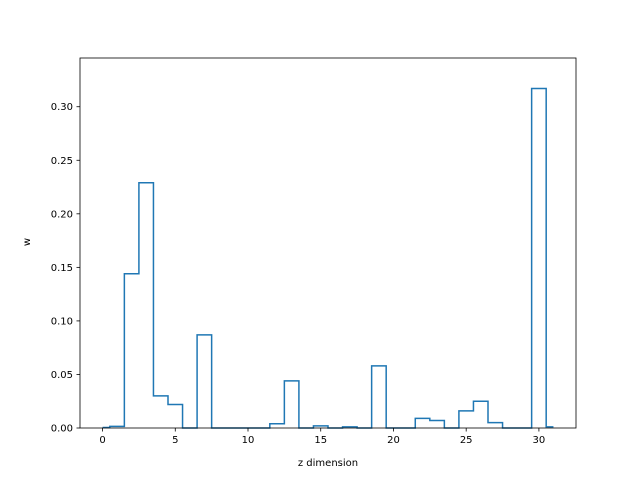 This screenshot has height=480, width=640. I want to click on x-axis-ticks: 0 5 10 15 20 25 30, so click(322, 437).